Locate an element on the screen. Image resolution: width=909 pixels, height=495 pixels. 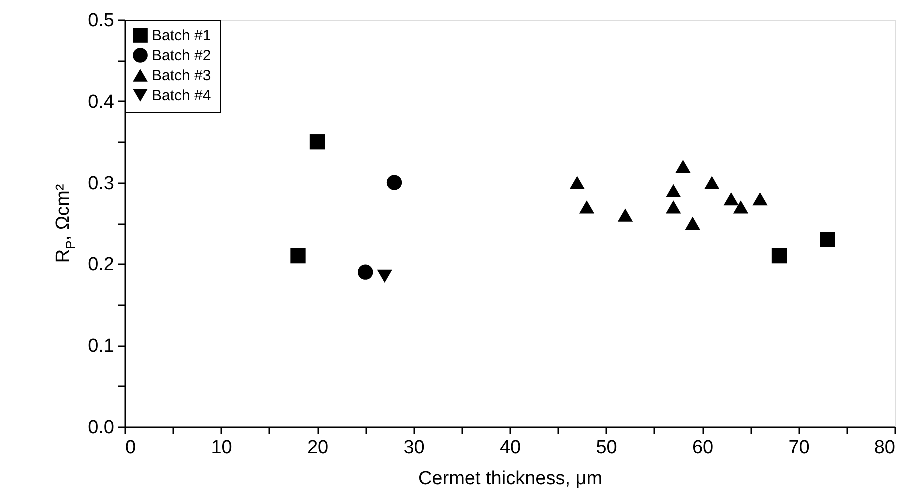
legend-label: Batch #3 is located at coordinates (182, 76).